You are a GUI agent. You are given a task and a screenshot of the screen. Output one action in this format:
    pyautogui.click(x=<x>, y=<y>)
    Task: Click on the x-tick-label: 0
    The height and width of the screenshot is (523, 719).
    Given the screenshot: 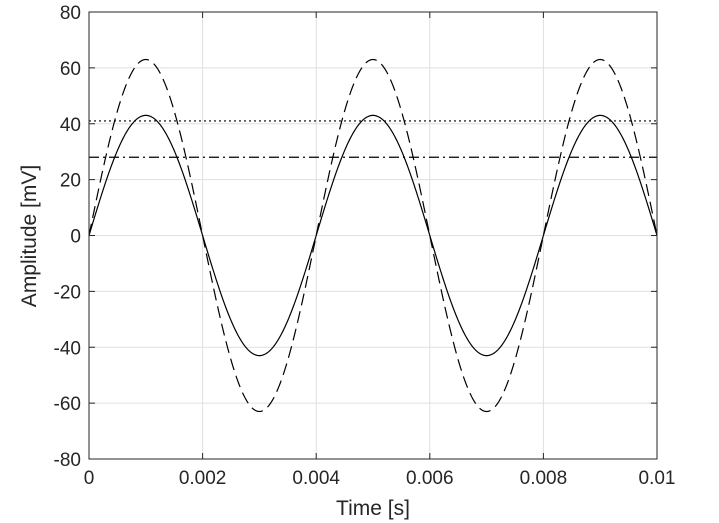 What is the action you would take?
    pyautogui.click(x=89, y=478)
    